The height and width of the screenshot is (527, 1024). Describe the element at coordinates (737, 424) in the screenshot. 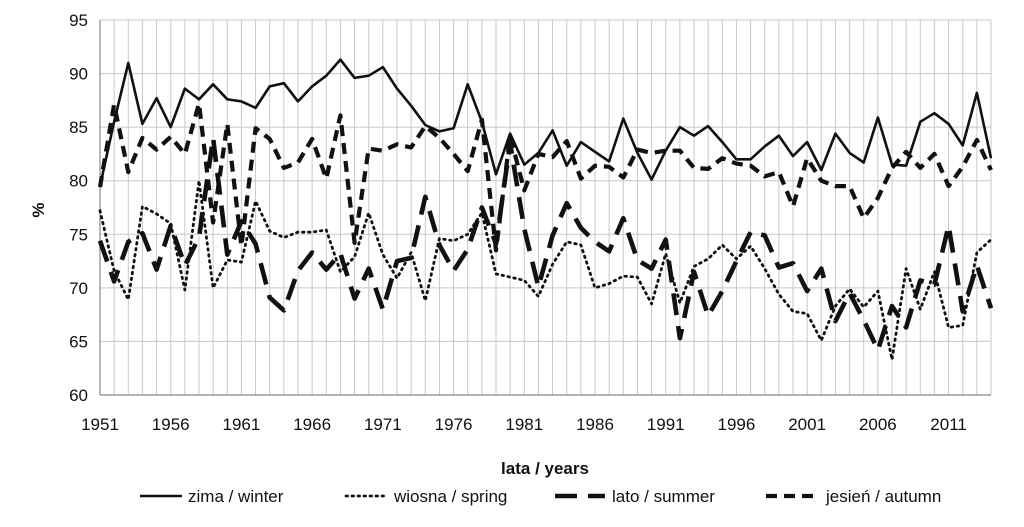

I see `x-tick-label: 1996` at that location.